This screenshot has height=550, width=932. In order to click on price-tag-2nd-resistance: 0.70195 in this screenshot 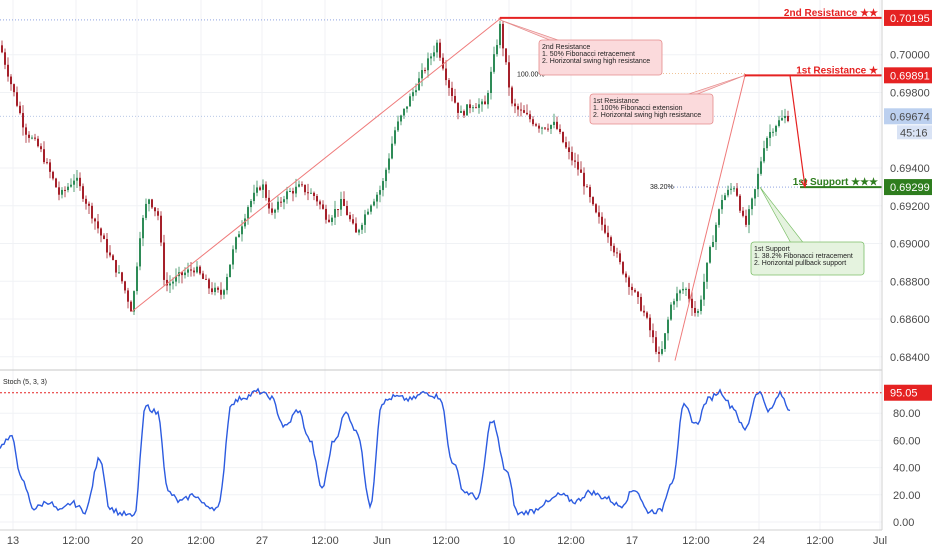, I will do `click(910, 19)`.